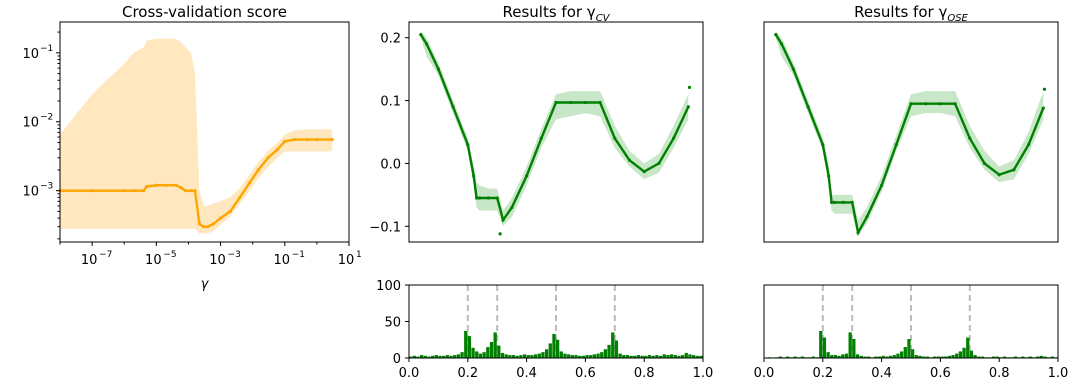 This screenshot has height=390, width=1075. What do you see at coordinates (46, 187) in the screenshot?
I see `cv-score-y-tick-exponent: −3` at bounding box center [46, 187].